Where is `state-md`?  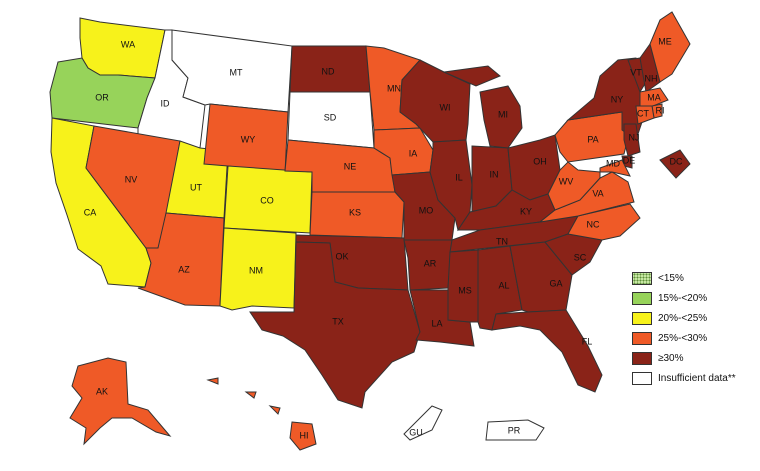 state-md is located at coordinates (615, 168).